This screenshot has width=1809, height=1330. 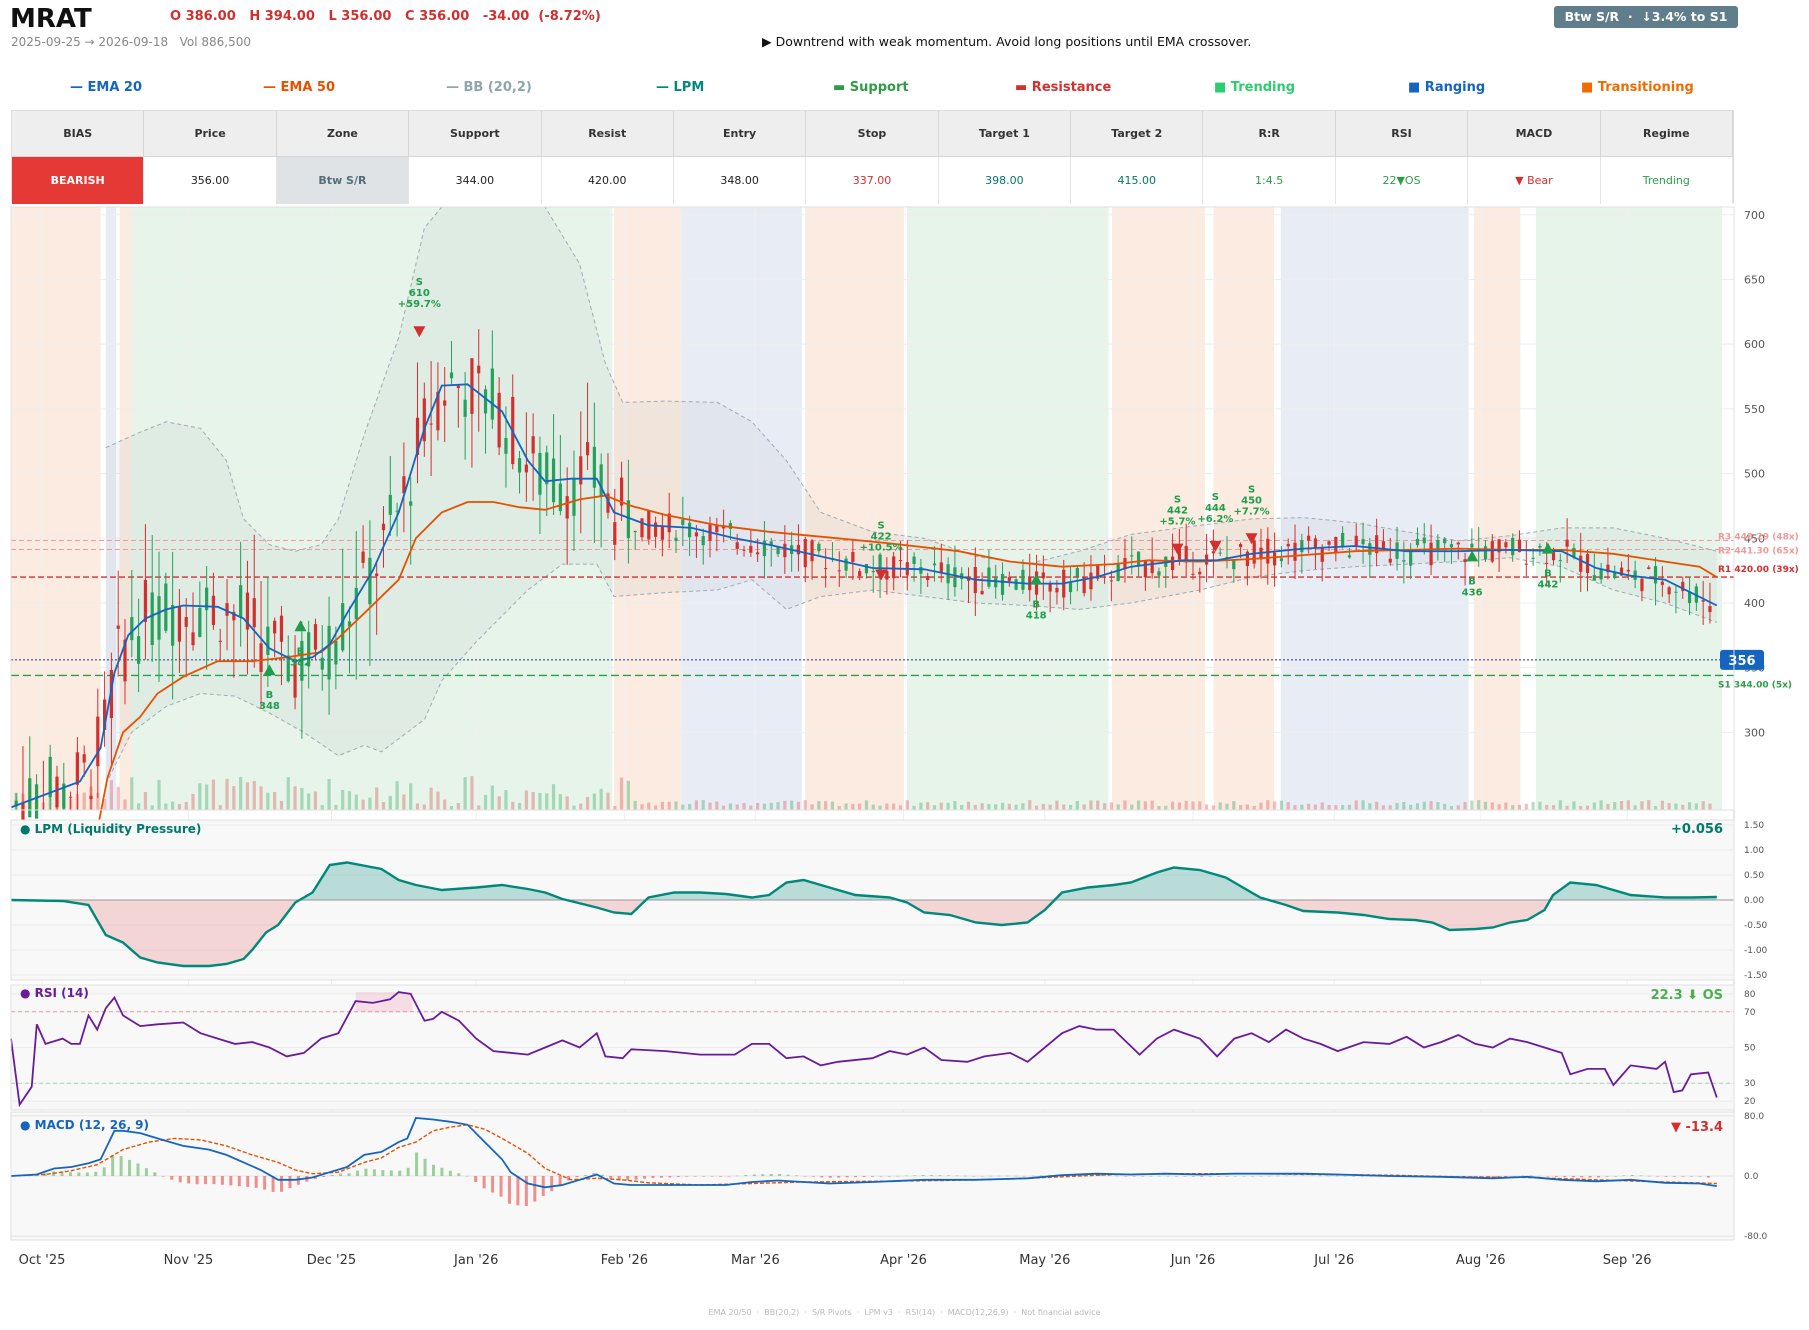 I want to click on buy-signal-marker, so click(x=1472, y=556).